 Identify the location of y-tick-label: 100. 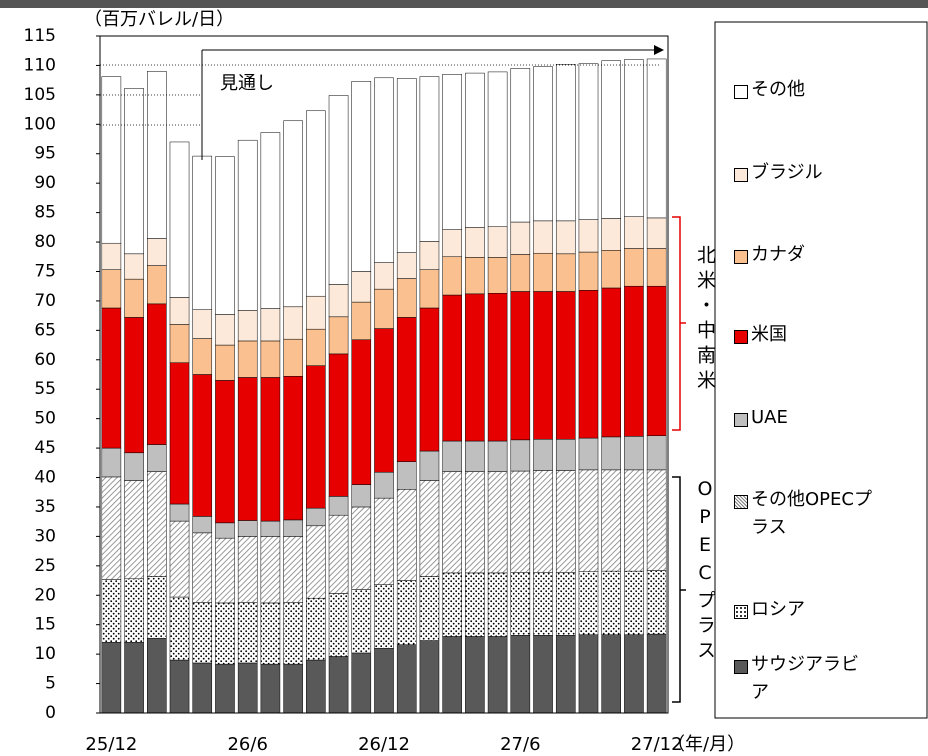
(40, 124).